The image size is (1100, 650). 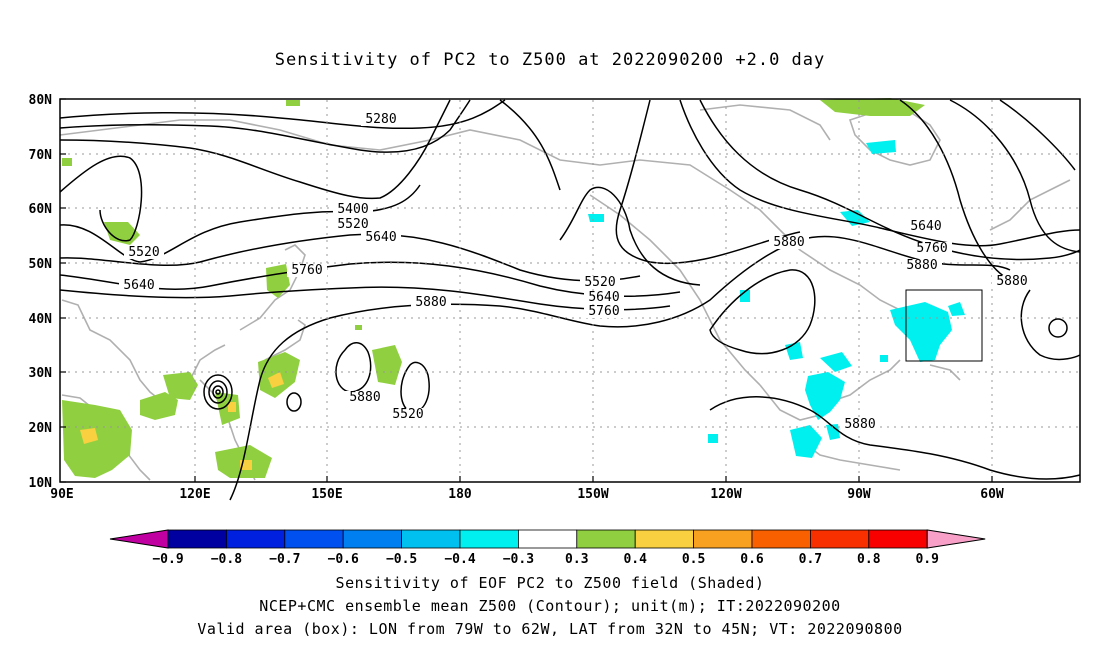 I want to click on lon-label: 60W, so click(x=992, y=494).